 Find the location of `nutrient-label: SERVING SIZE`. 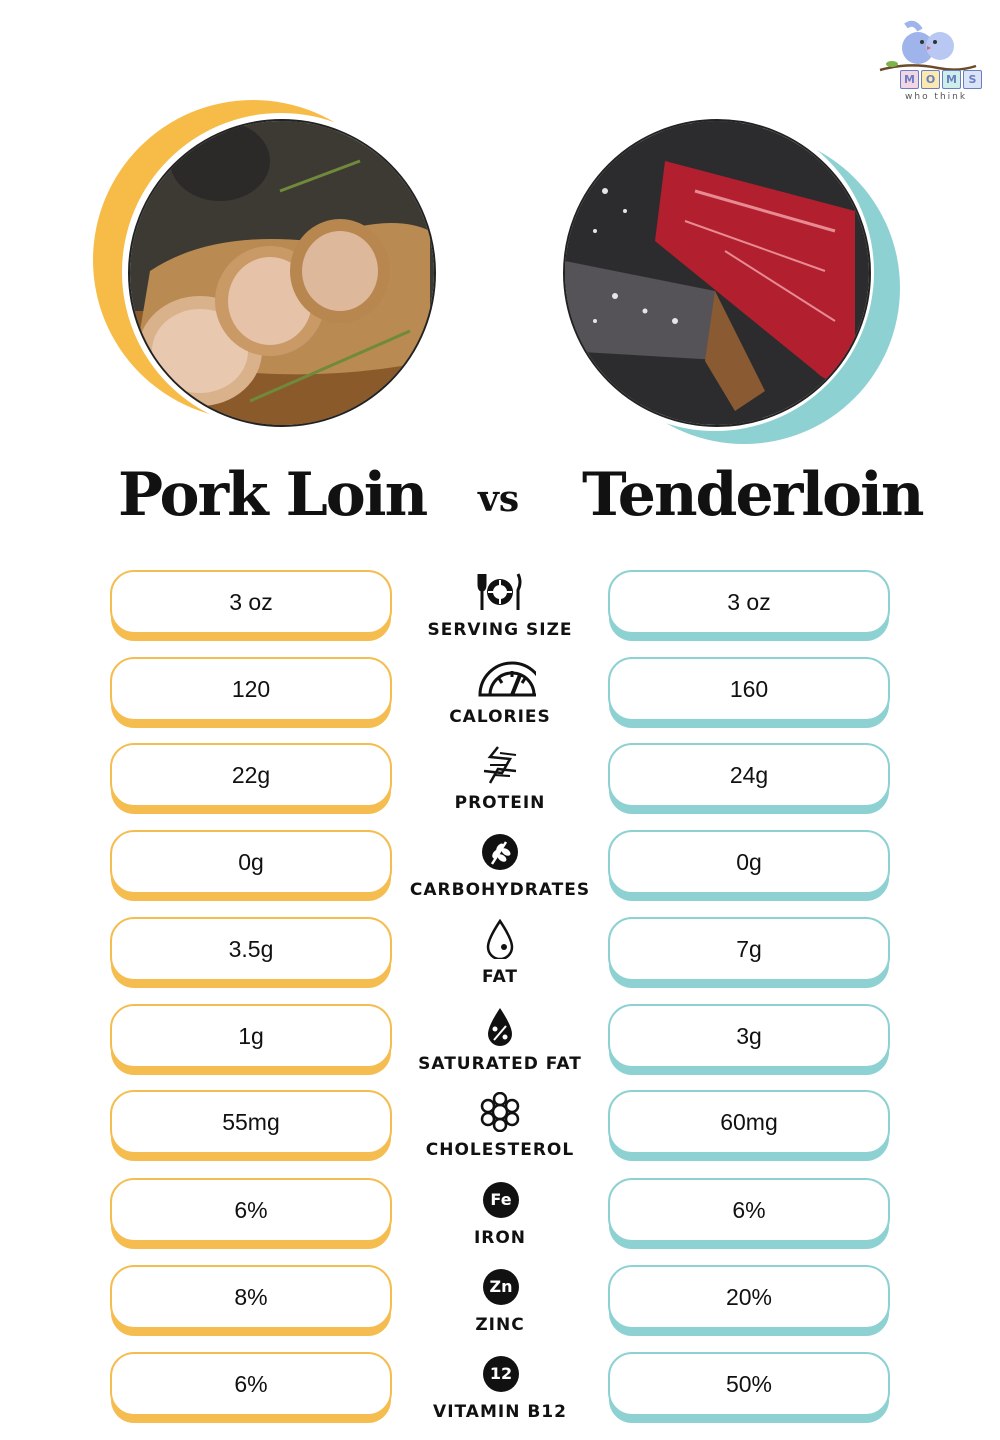

nutrient-label: SERVING SIZE is located at coordinates (500, 630).